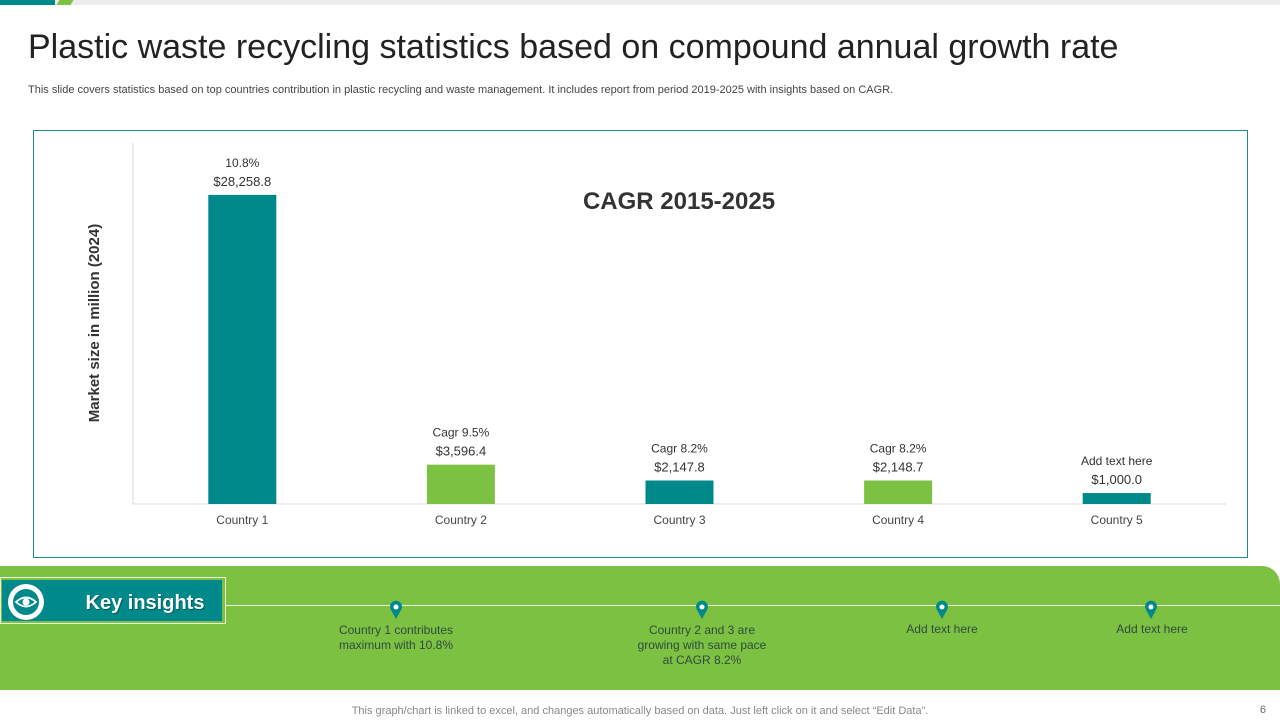 The width and height of the screenshot is (1280, 720). Describe the element at coordinates (898, 466) in the screenshot. I see `value-label: $2,148.7` at that location.